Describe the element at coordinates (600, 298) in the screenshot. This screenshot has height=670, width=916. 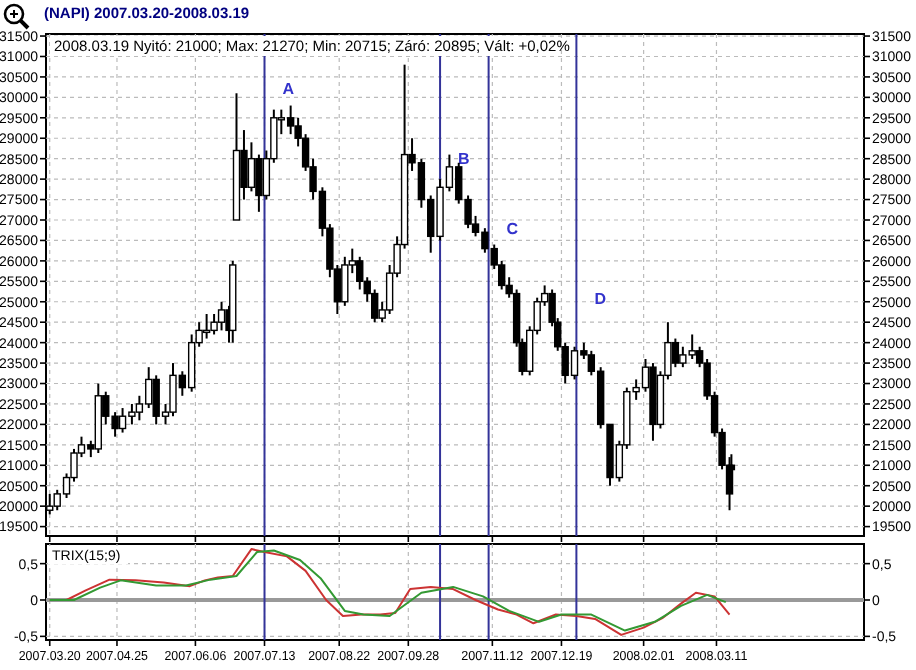
I see `ref-line-label: D` at that location.